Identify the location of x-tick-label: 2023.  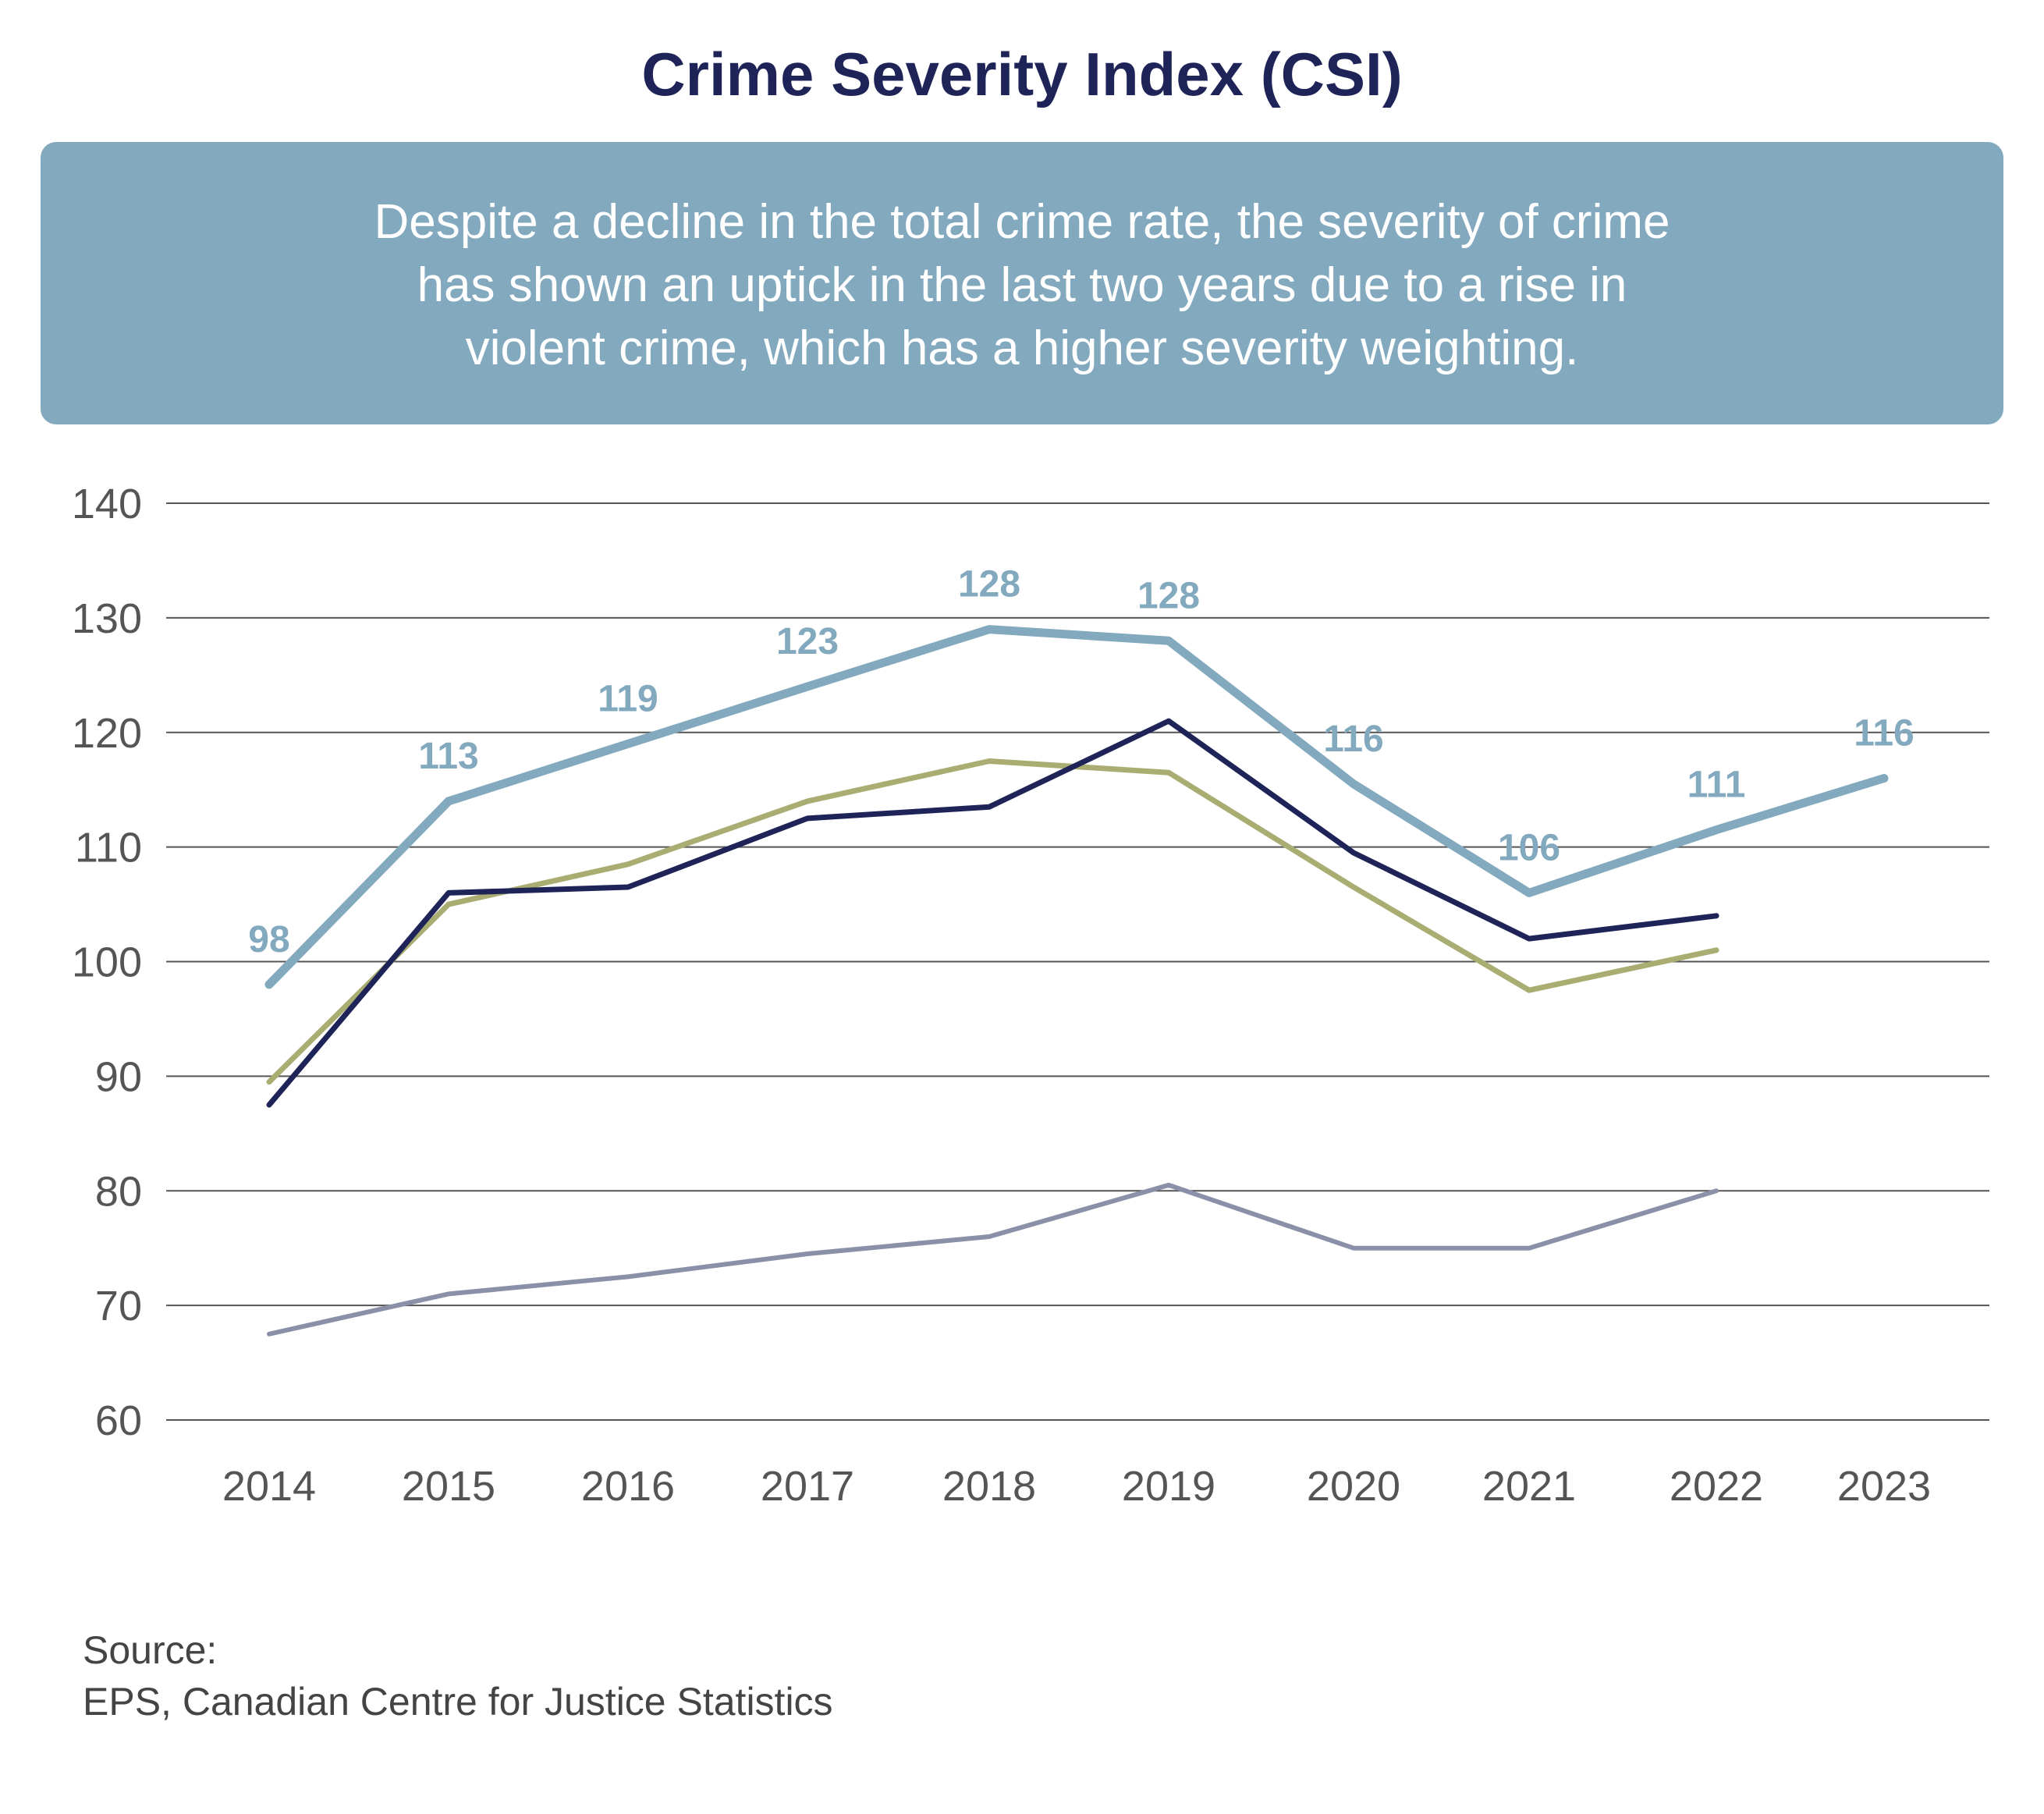
(1884, 1487).